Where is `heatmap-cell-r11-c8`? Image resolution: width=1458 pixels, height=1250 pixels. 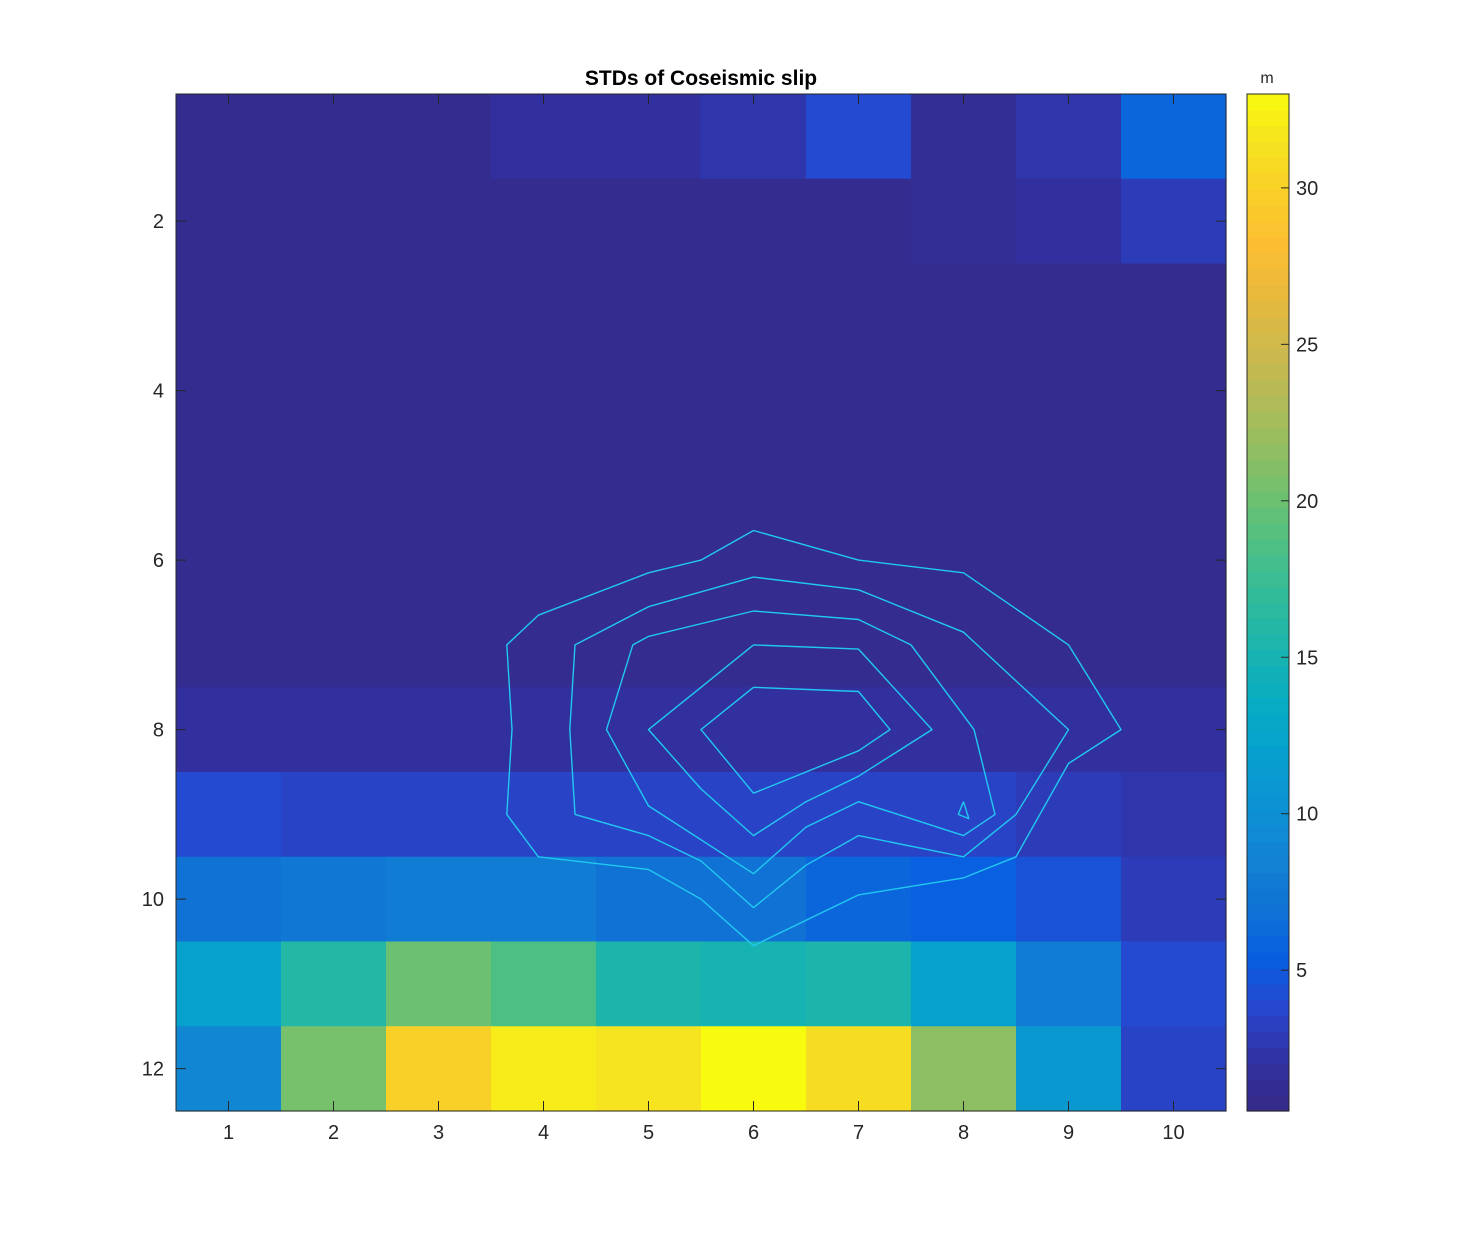
heatmap-cell-r11-c8 is located at coordinates (964, 984).